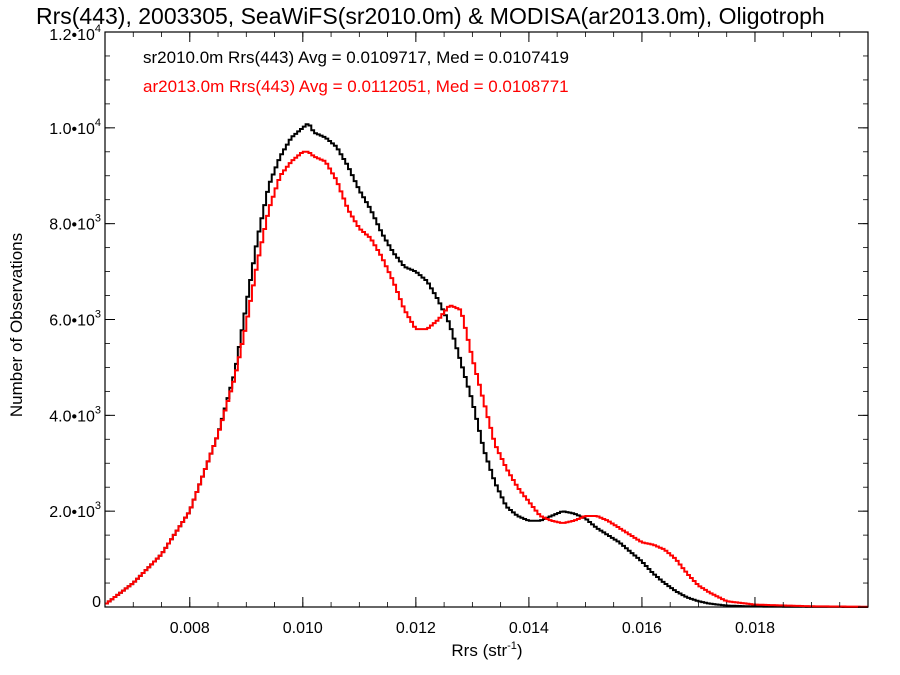 The image size is (900, 675). Describe the element at coordinates (75, 33) in the screenshot. I see `y-tick-label: 1.2•104` at that location.